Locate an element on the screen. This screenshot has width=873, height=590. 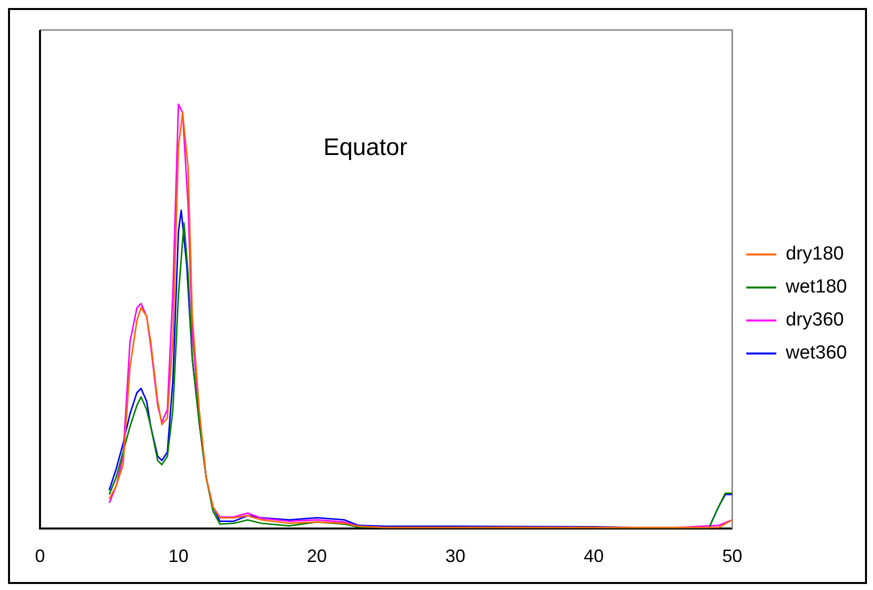
x-tick-label: 40 is located at coordinates (594, 556).